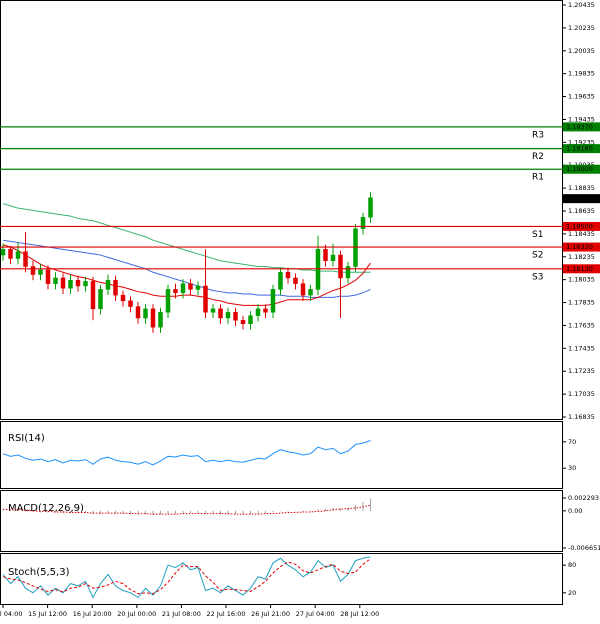  What do you see at coordinates (581, 280) in the screenshot?
I see `y-tick-label: 1.18035` at bounding box center [581, 280].